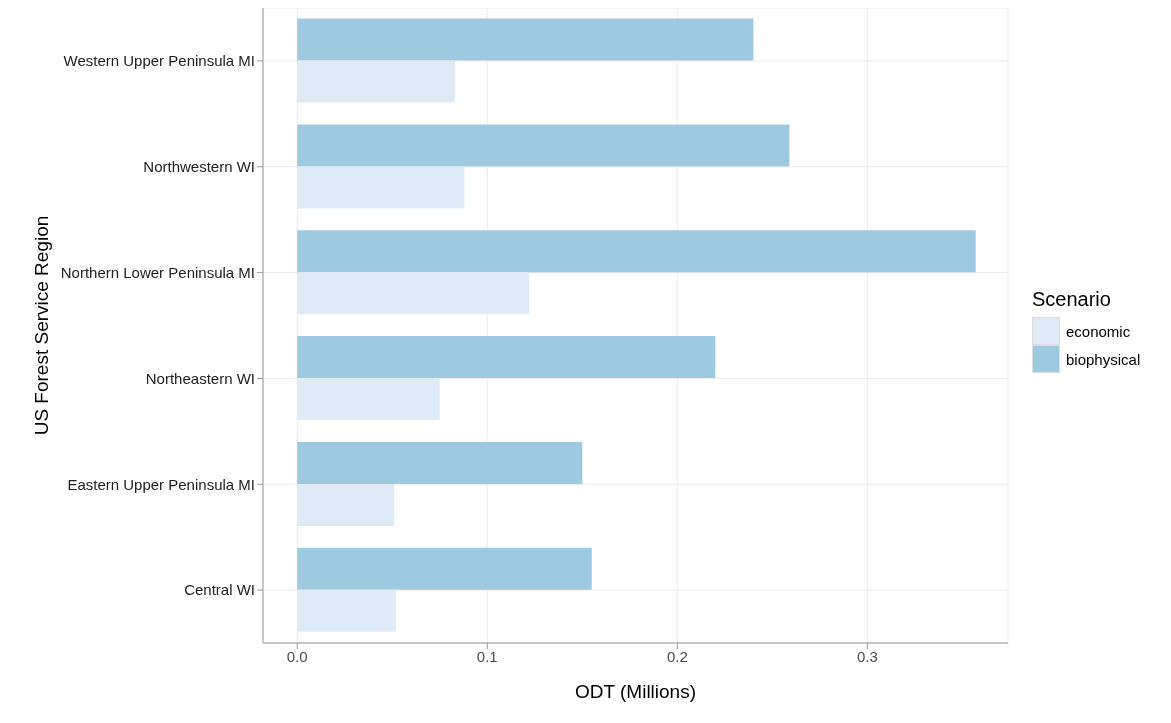 The width and height of the screenshot is (1171, 723). Describe the element at coordinates (867, 656) in the screenshot. I see `x-tick-label: 0.3` at that location.